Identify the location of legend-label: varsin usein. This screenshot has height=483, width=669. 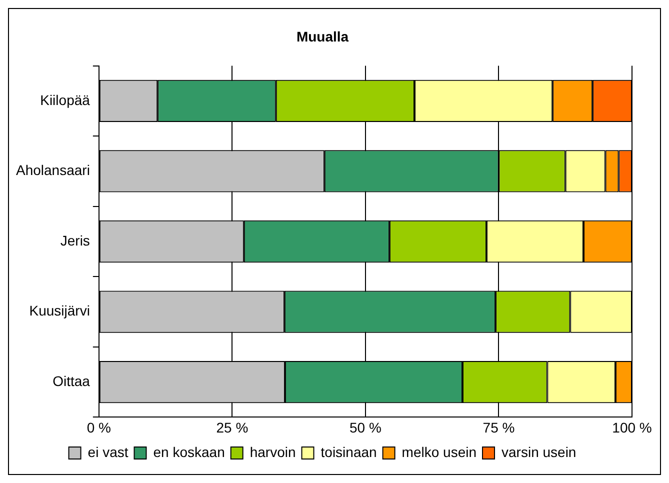
(539, 452).